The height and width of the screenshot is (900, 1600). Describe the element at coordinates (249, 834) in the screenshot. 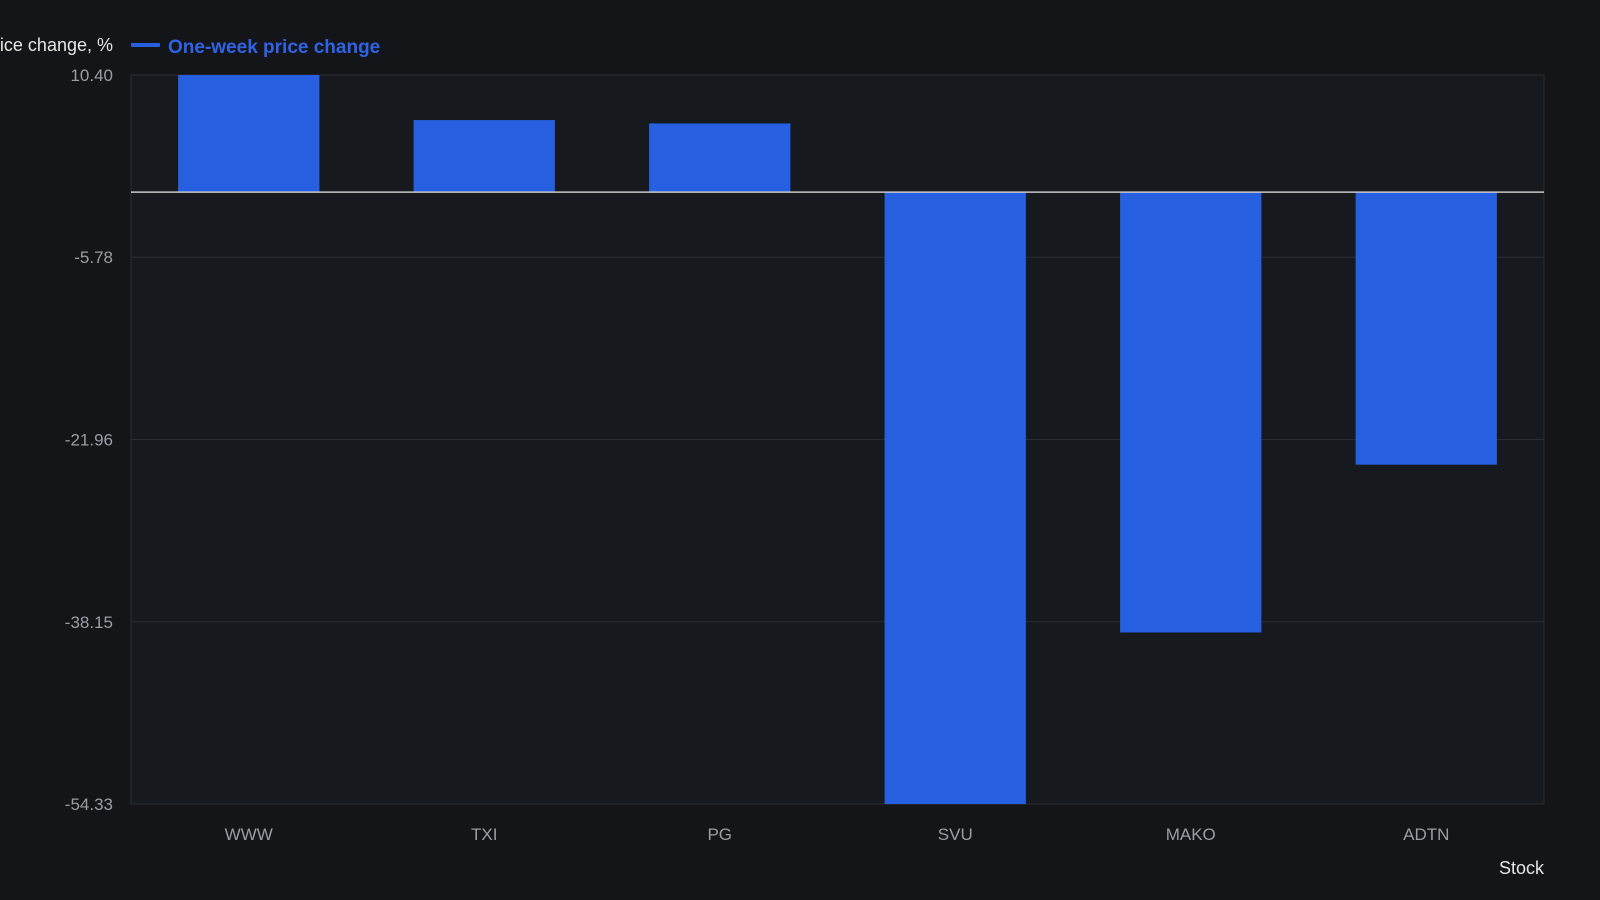

I see `x-tick-label: WWW` at that location.